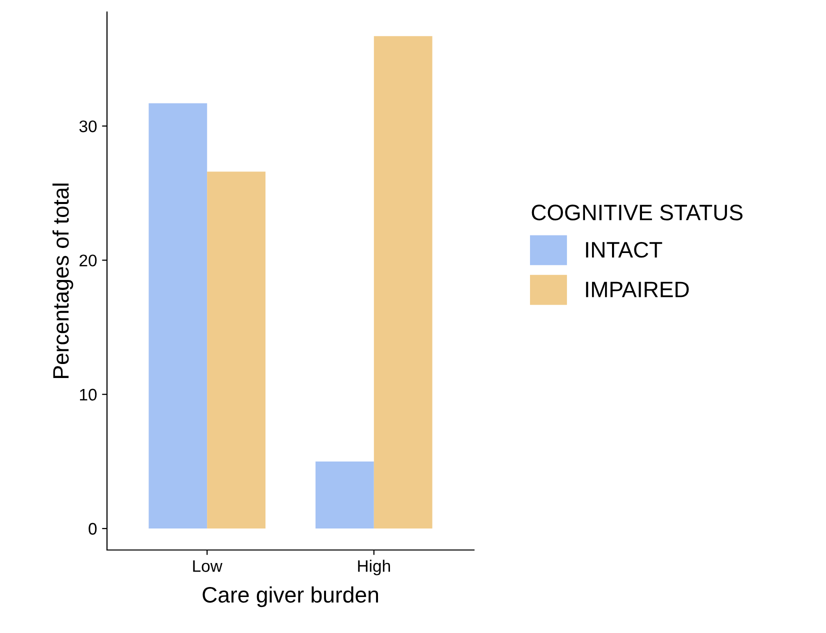  Describe the element at coordinates (290, 597) in the screenshot. I see `x-axis-title: Care giver burden` at that location.